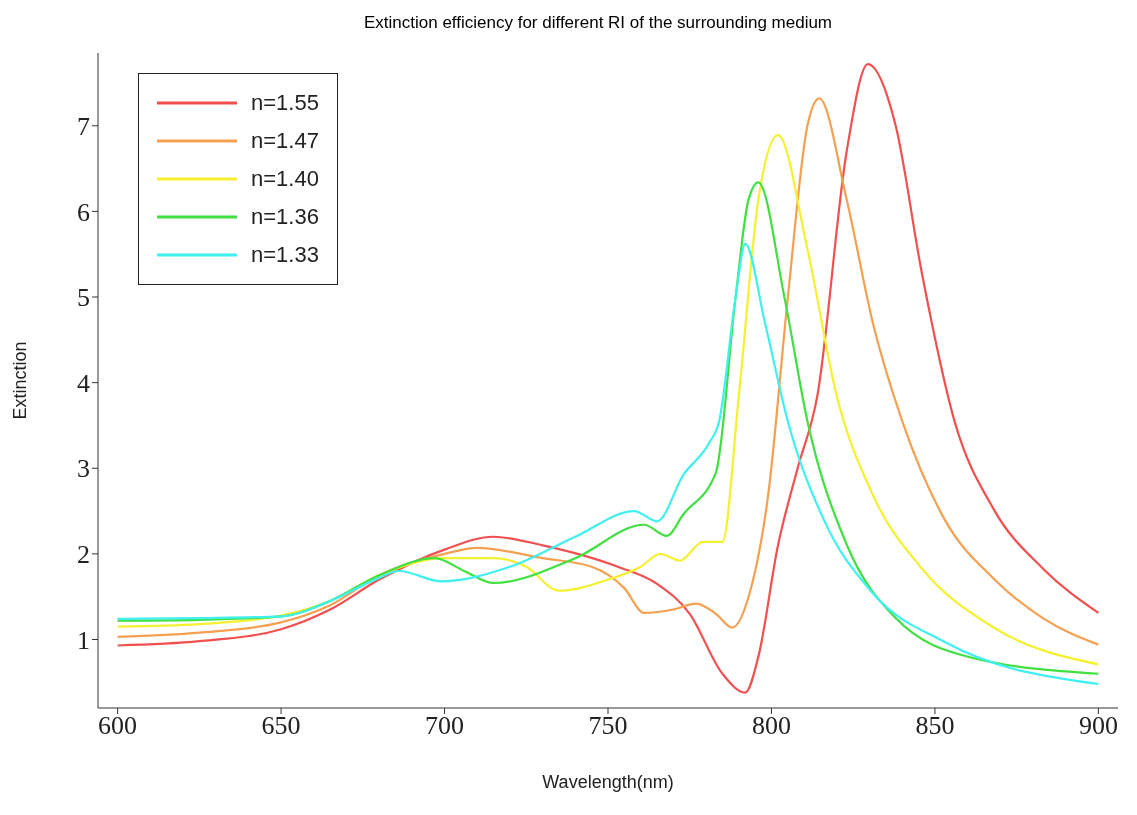  What do you see at coordinates (83, 469) in the screenshot?
I see `y-tick-label: 3` at bounding box center [83, 469].